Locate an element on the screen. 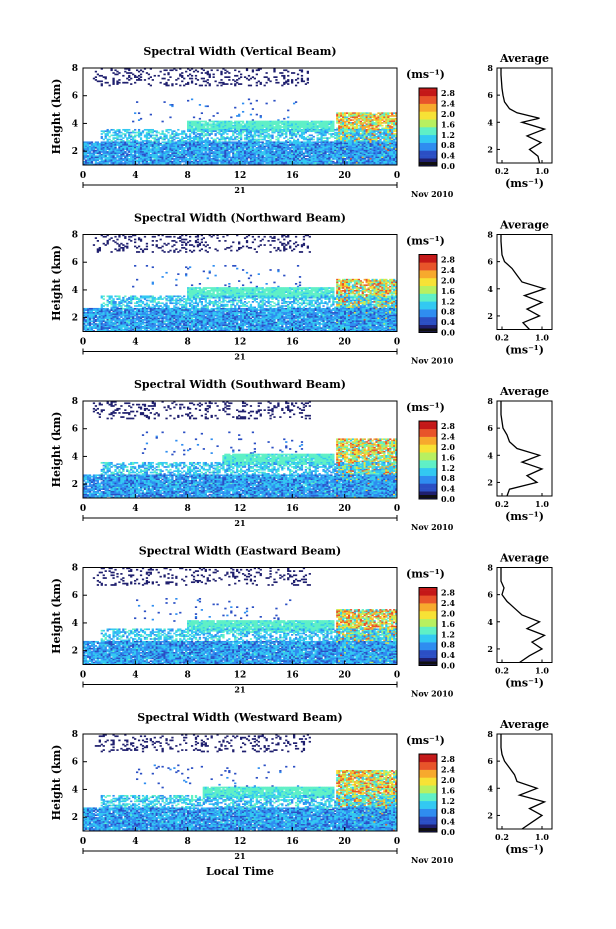 The width and height of the screenshot is (616, 929). y-axis-label: Height (km) is located at coordinates (56, 117).